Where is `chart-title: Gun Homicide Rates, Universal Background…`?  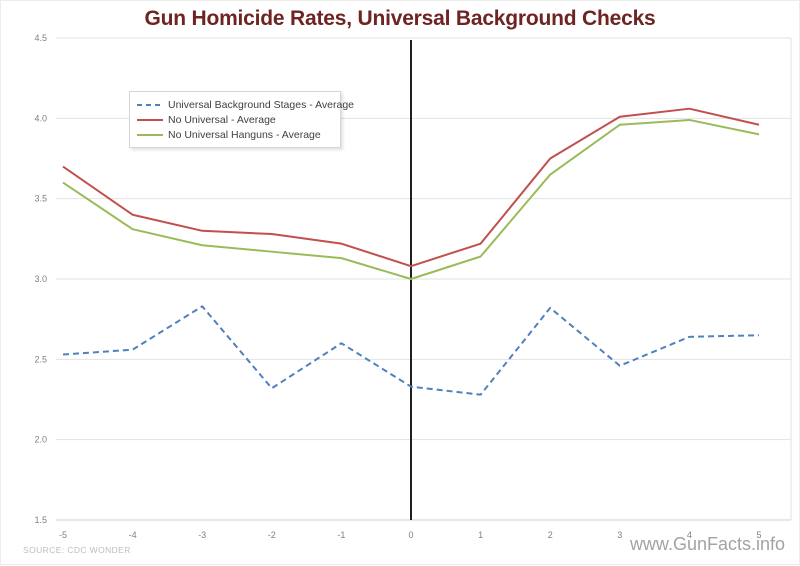
chart-title: Gun Homicide Rates, Universal Background… is located at coordinates (400, 18).